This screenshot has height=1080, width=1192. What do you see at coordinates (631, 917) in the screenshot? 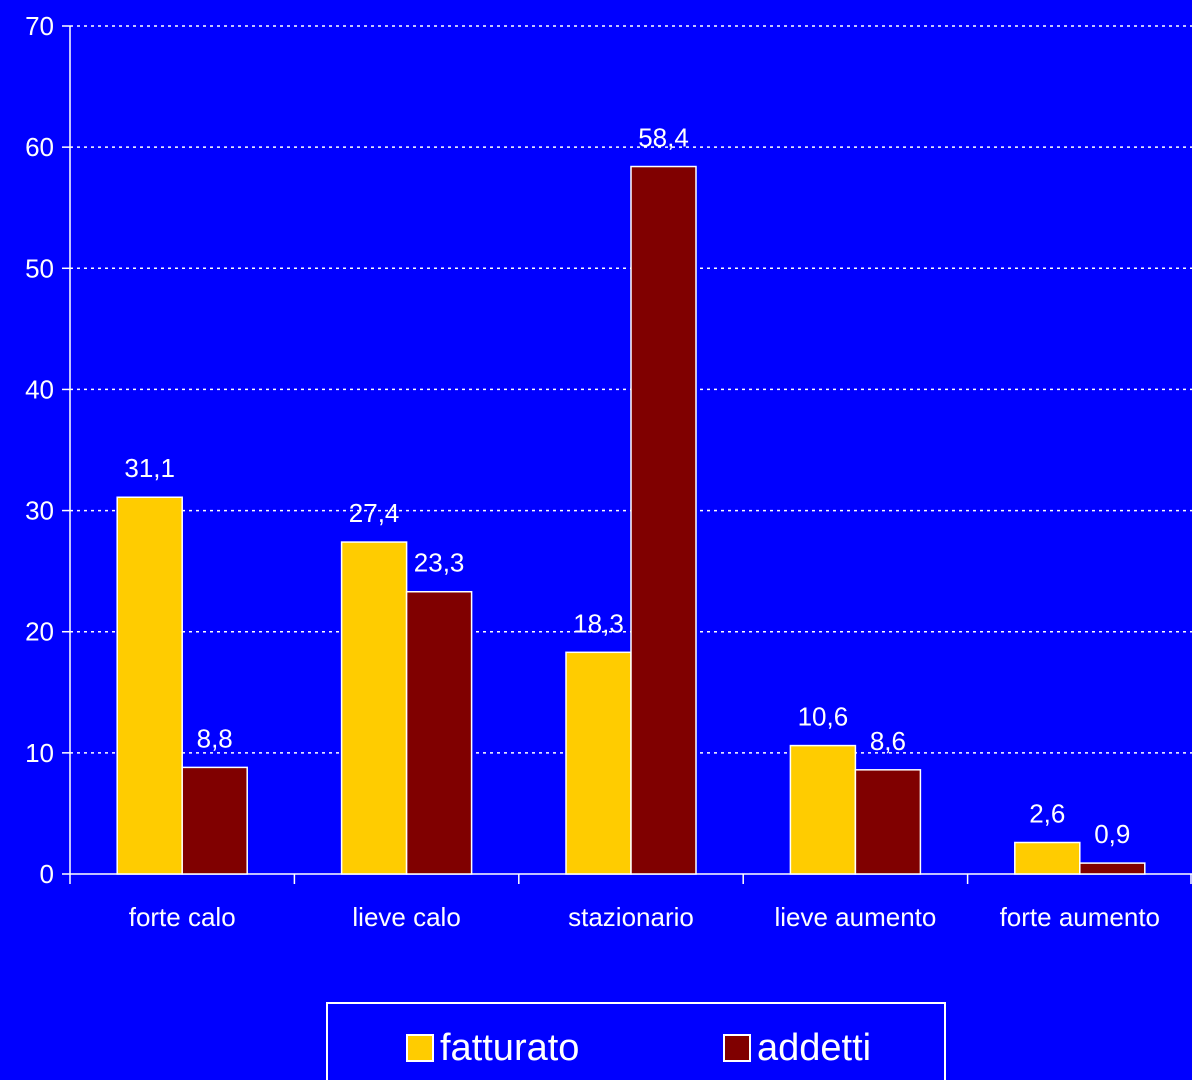
I see `x-tick-label: stazionario` at bounding box center [631, 917].